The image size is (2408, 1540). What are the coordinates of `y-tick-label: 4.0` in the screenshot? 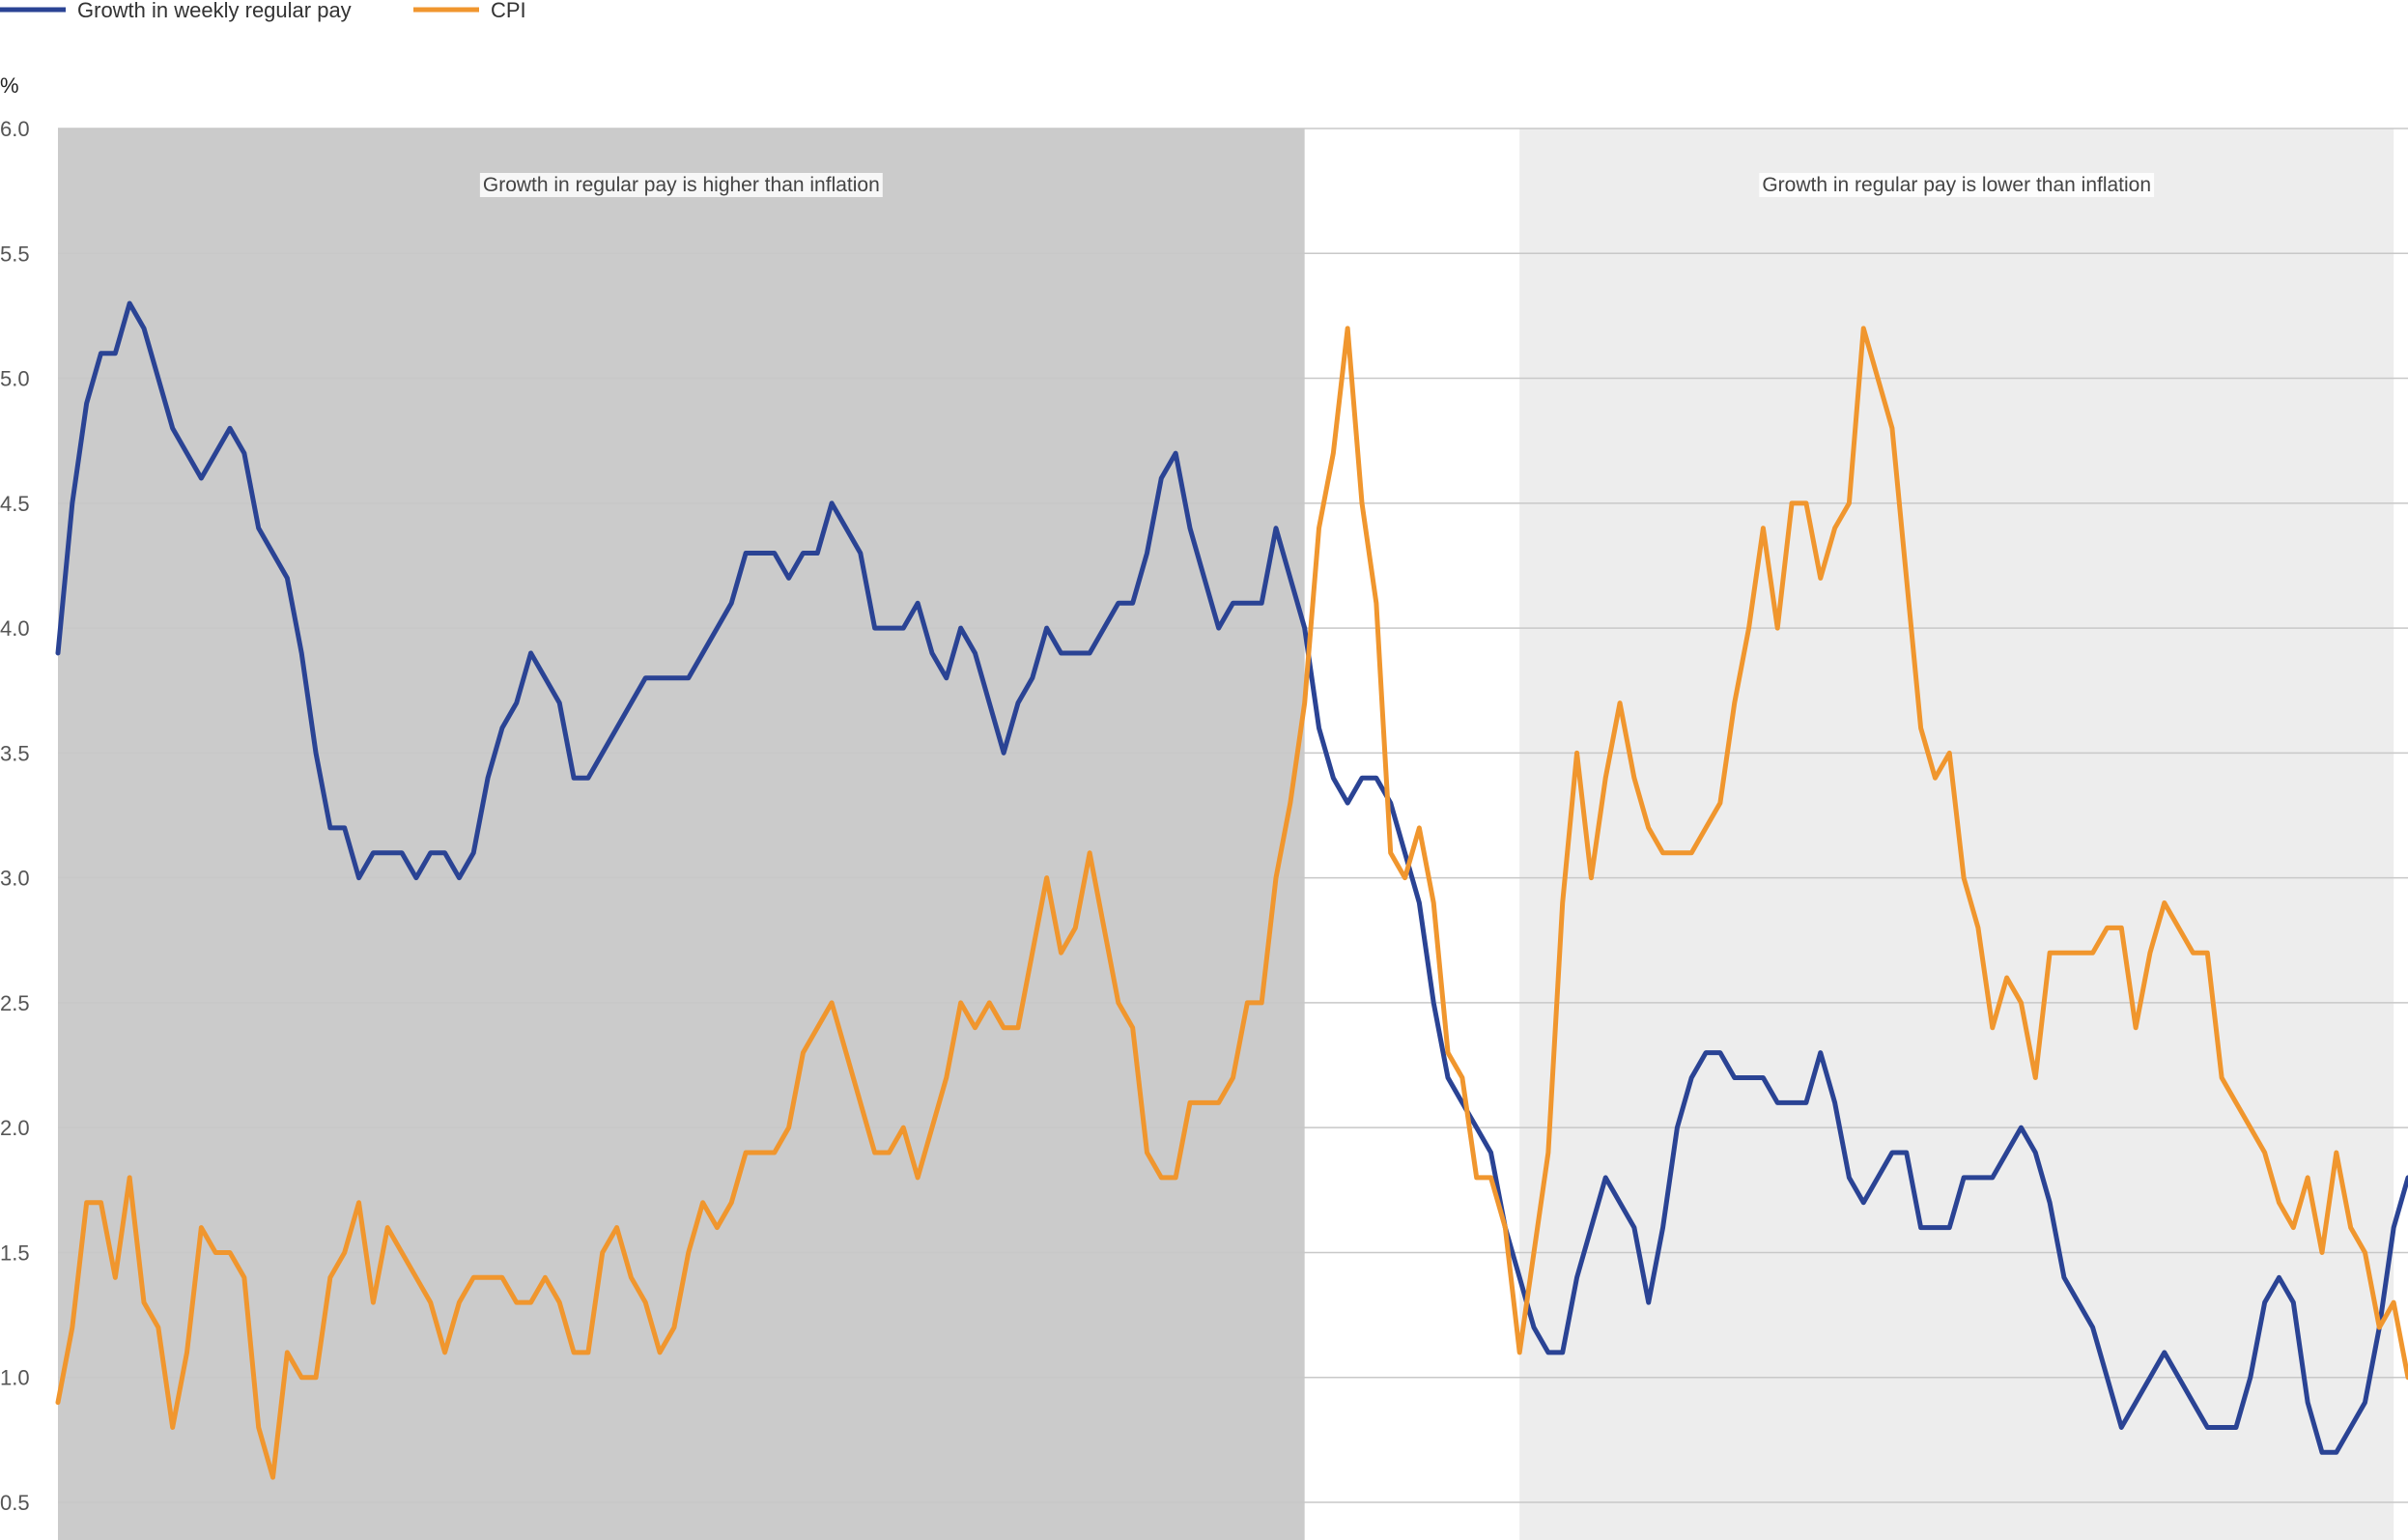 It's located at (15, 628).